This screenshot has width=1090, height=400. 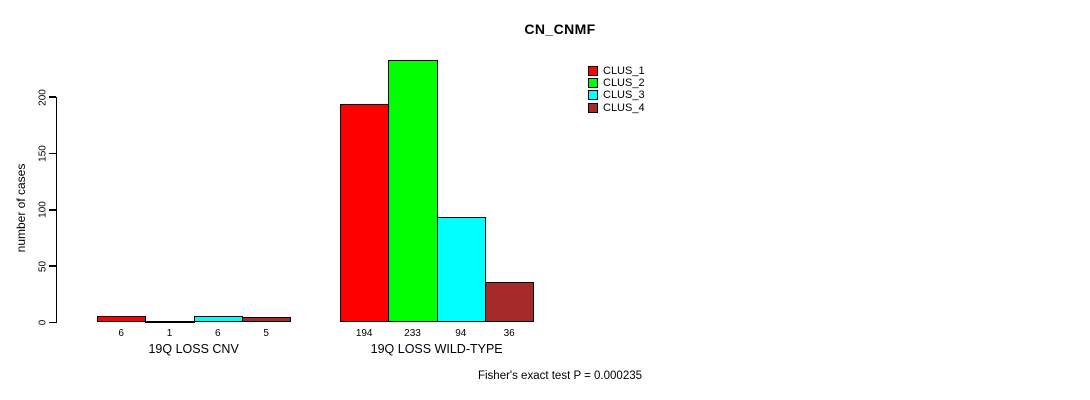 What do you see at coordinates (266, 333) in the screenshot?
I see `bar-value-label: 5` at bounding box center [266, 333].